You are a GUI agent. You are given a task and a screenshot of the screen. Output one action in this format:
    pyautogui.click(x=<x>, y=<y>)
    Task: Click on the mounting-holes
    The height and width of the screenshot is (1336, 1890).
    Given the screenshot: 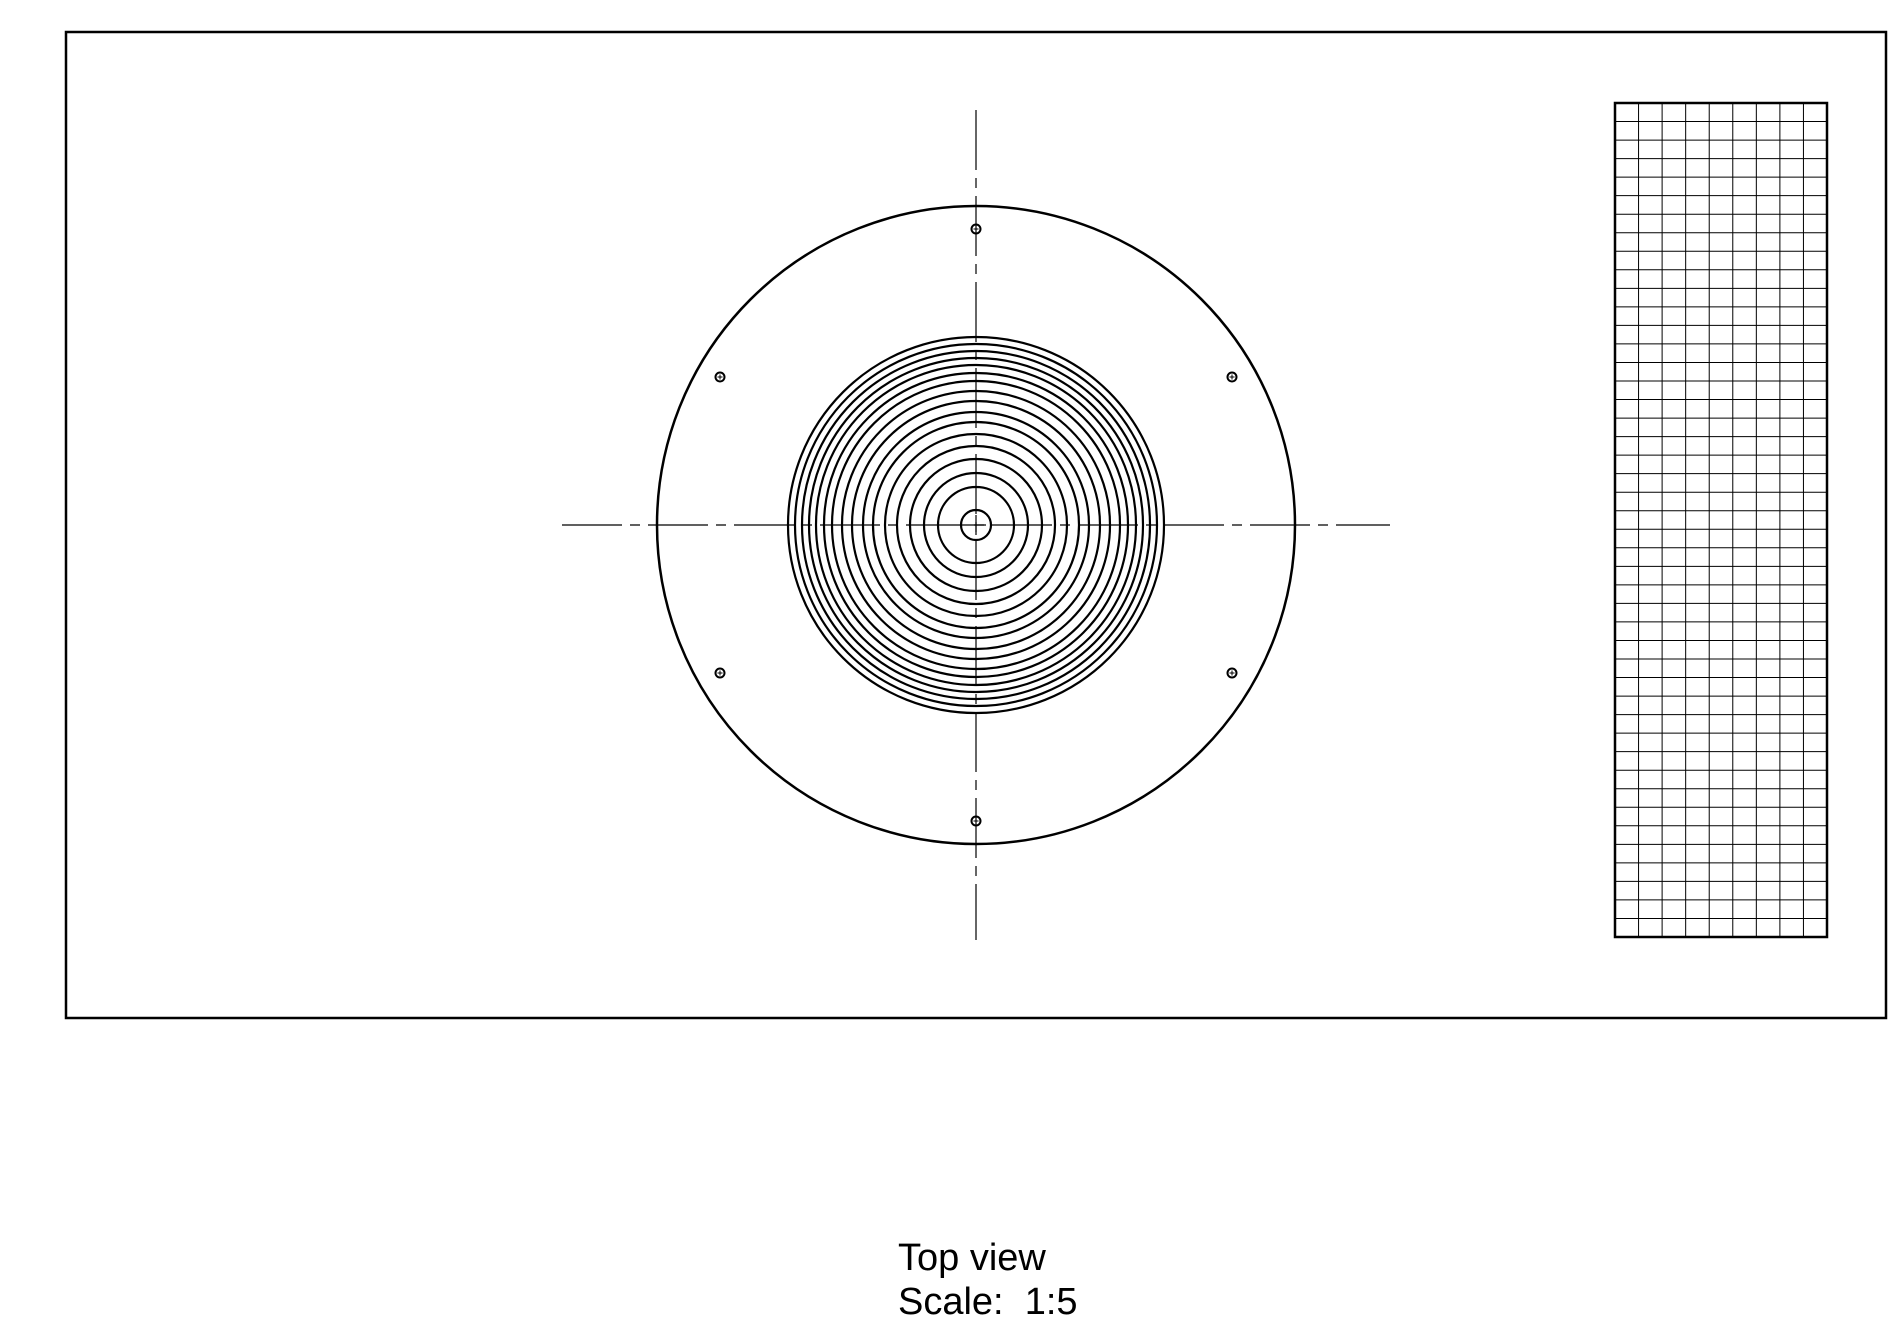 What is the action you would take?
    pyautogui.click(x=976, y=525)
    